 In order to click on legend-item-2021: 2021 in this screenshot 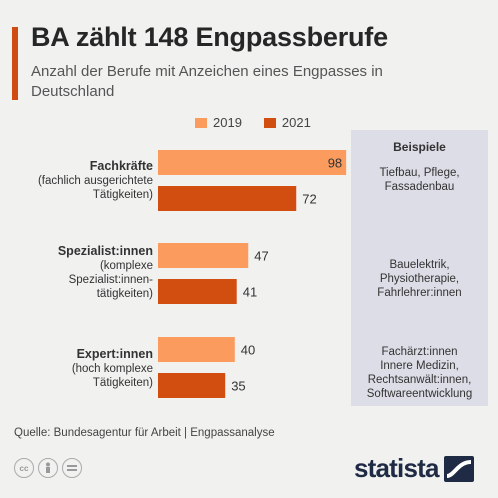, I will do `click(287, 122)`.